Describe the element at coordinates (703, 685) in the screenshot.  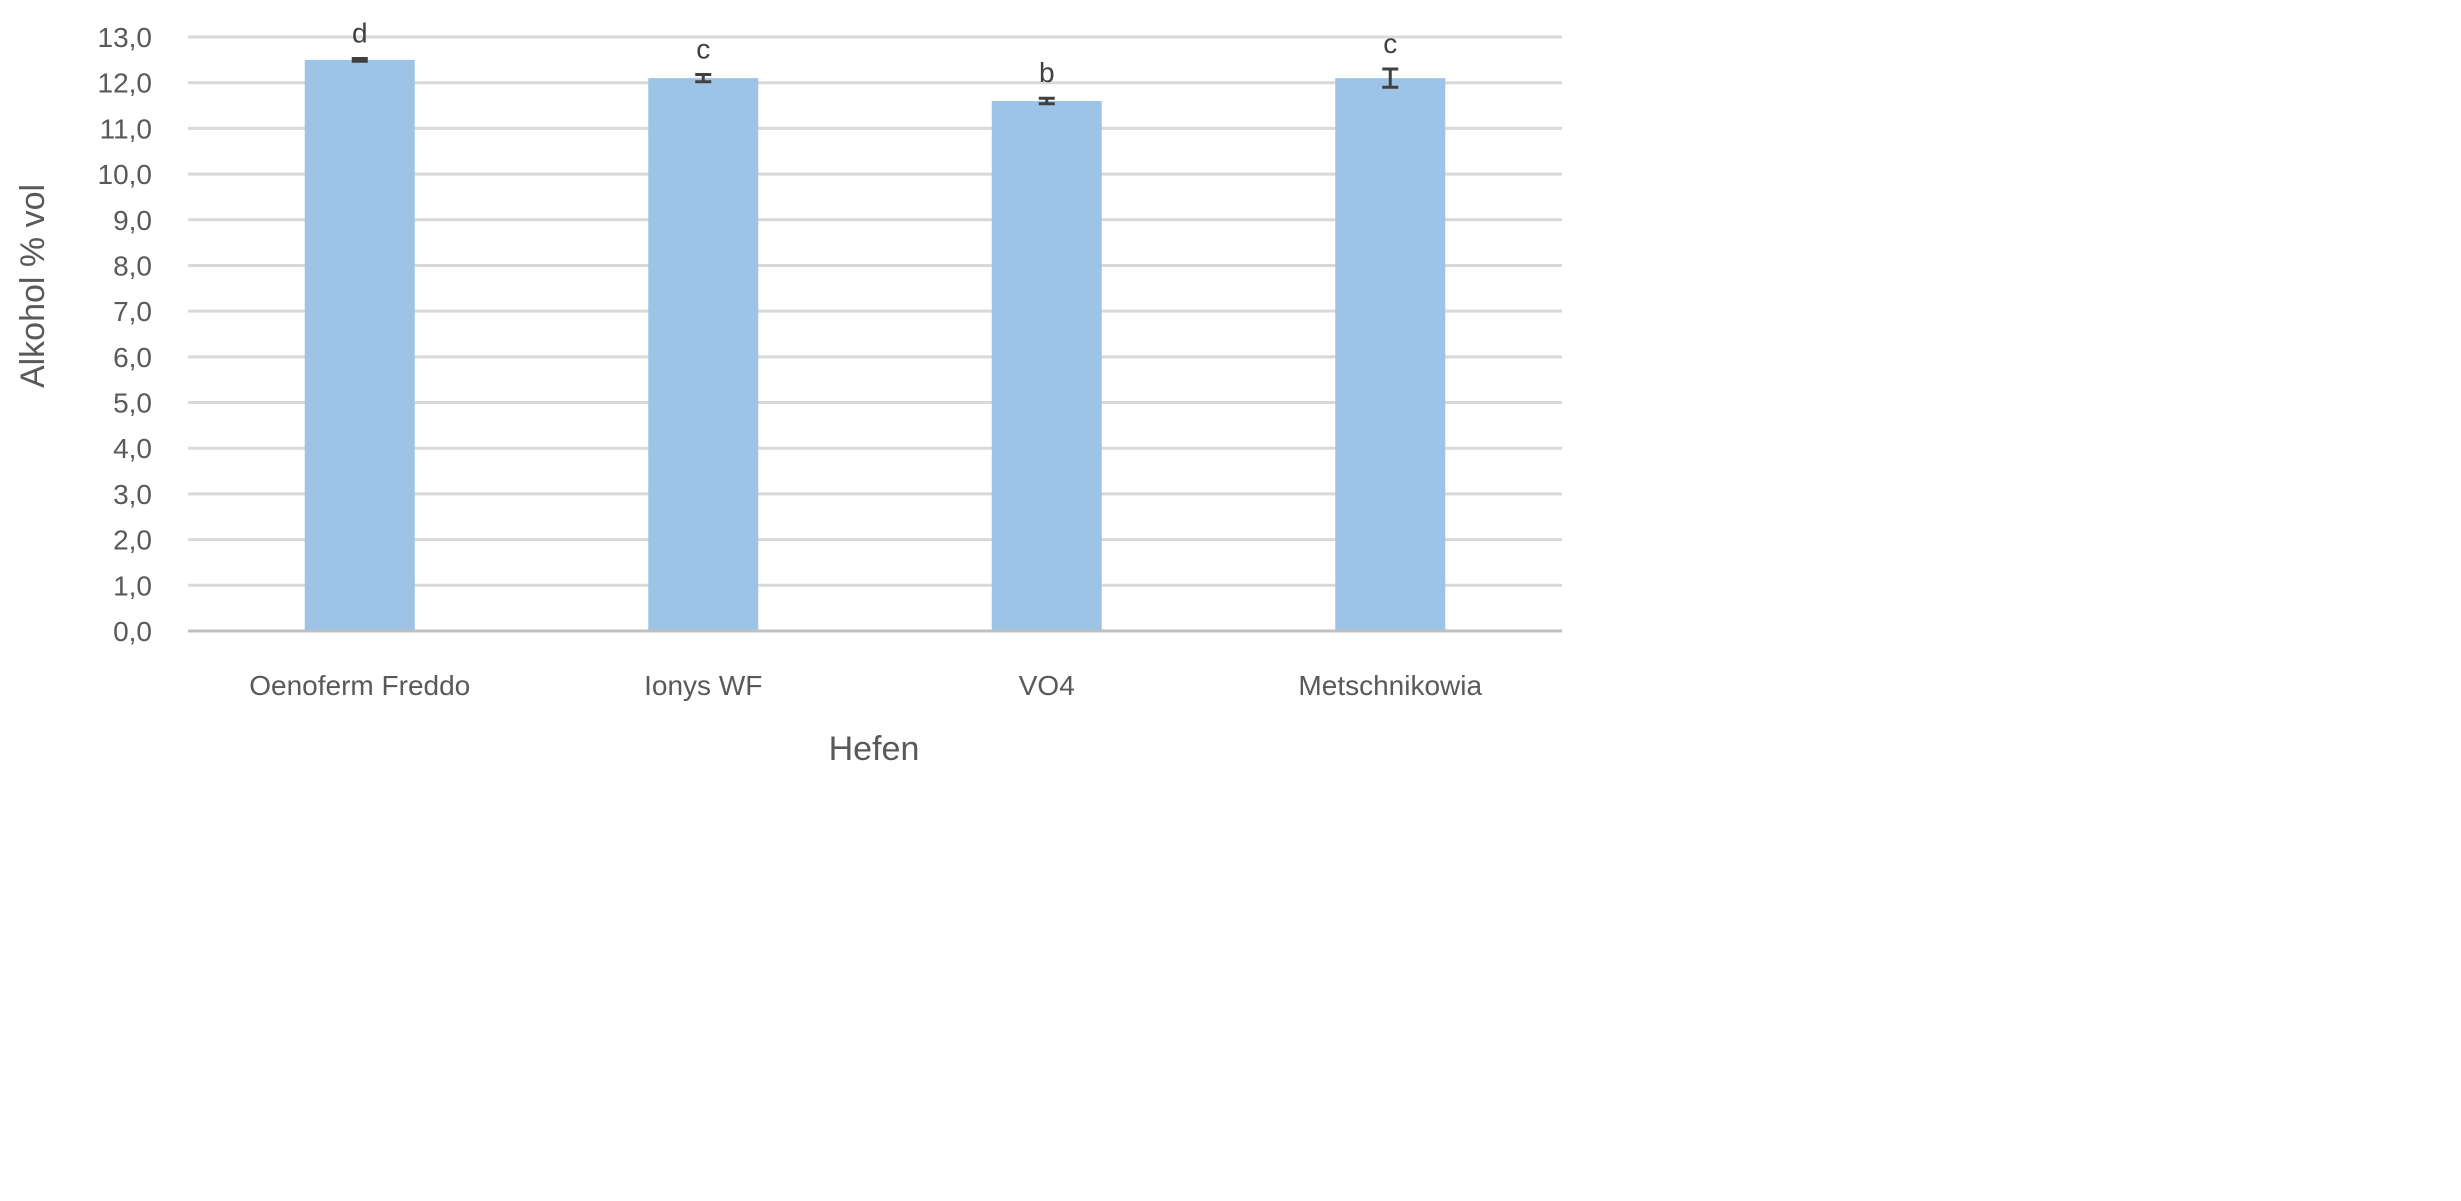
I see `x-category-label: Ionys WF` at that location.